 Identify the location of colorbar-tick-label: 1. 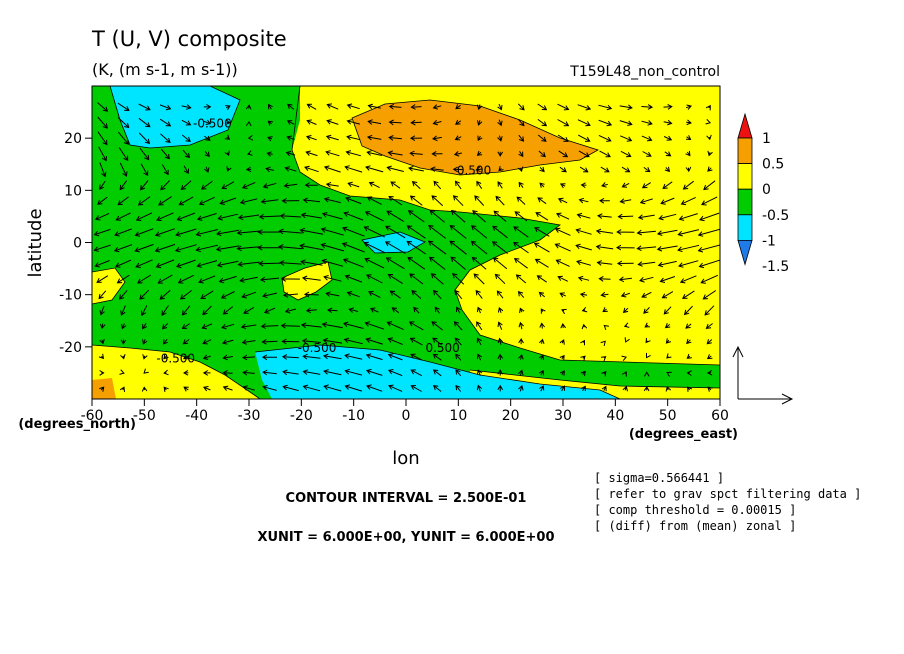
(766, 139).